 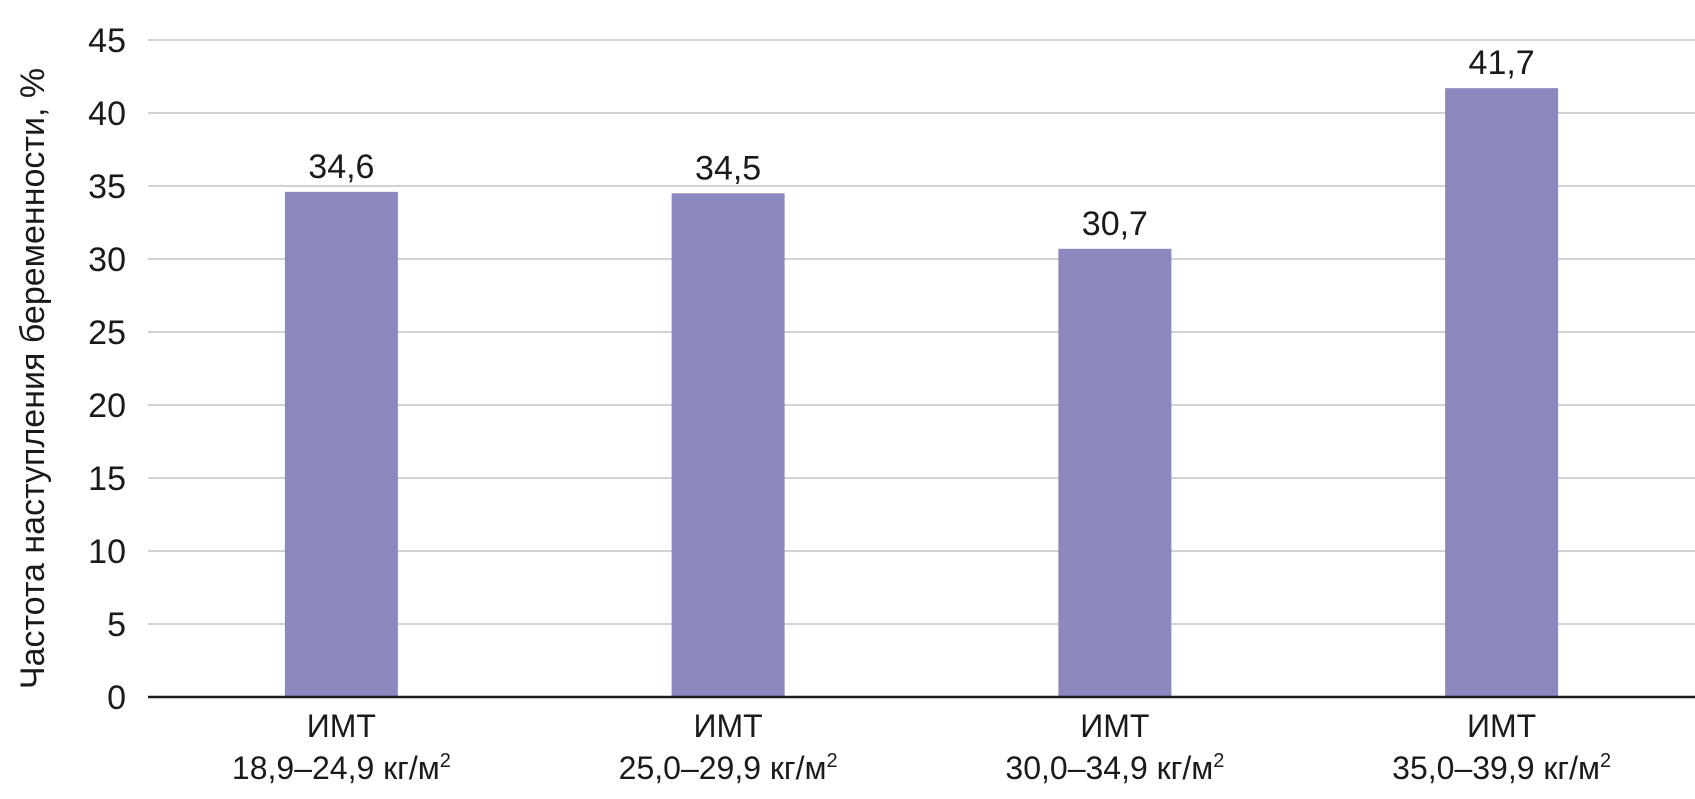 I want to click on y-tick-label: 25, so click(x=107, y=333).